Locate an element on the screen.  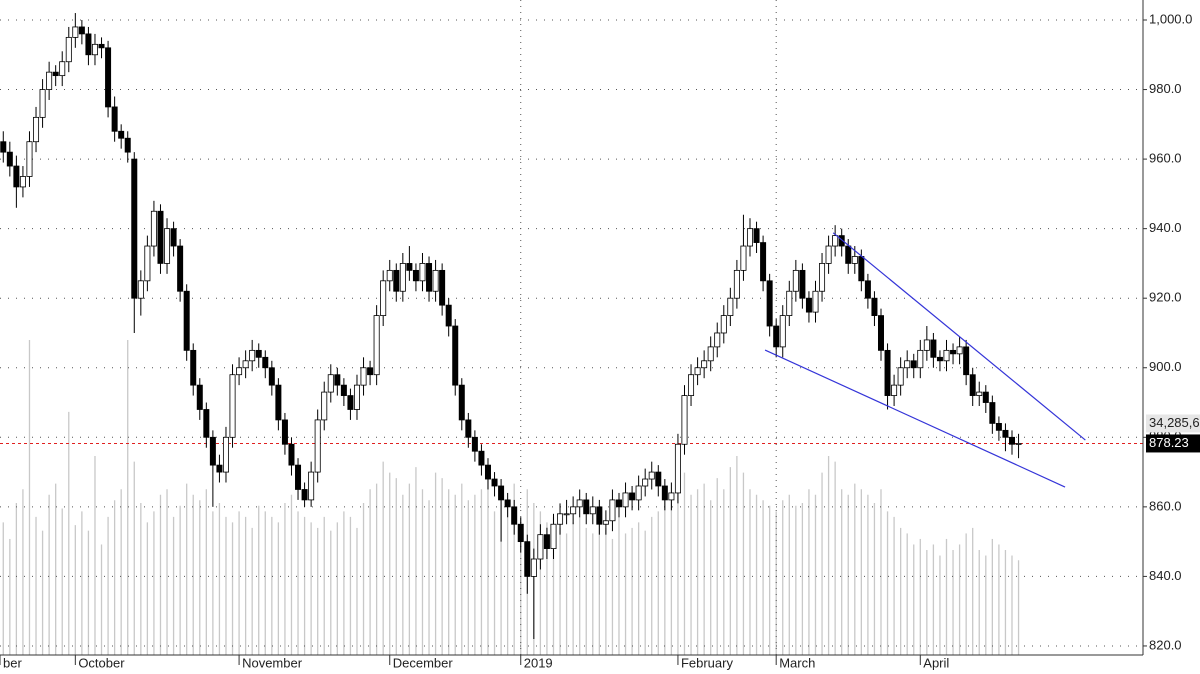
y-tick-label: 920.0 is located at coordinates (1165, 297).